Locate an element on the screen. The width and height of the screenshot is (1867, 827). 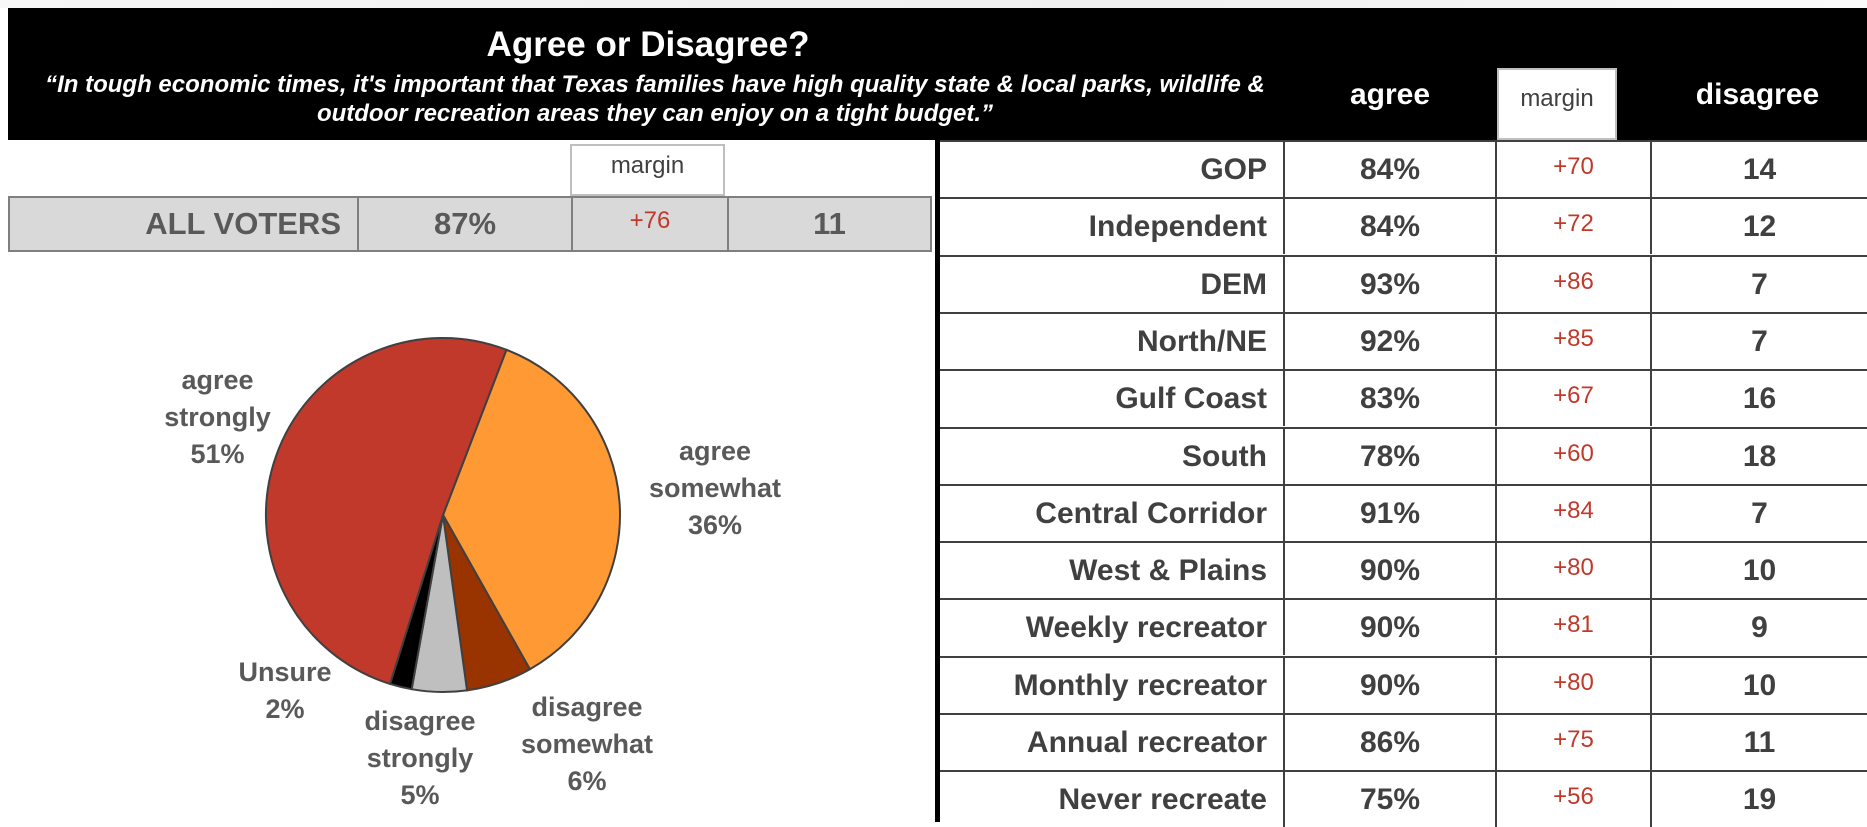
pie-label-line: 36% is located at coordinates (715, 525).